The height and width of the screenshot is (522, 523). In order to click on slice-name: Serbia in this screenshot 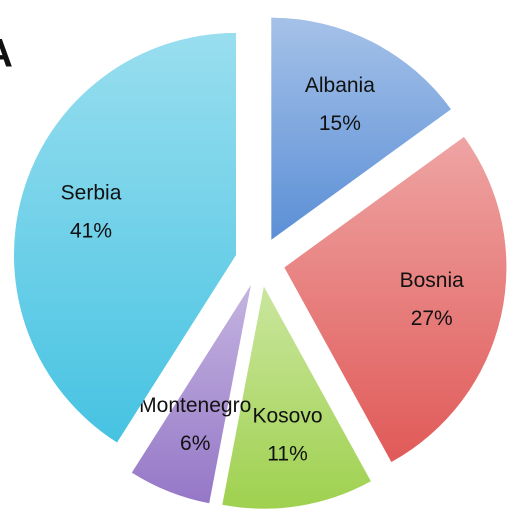, I will do `click(91, 192)`.